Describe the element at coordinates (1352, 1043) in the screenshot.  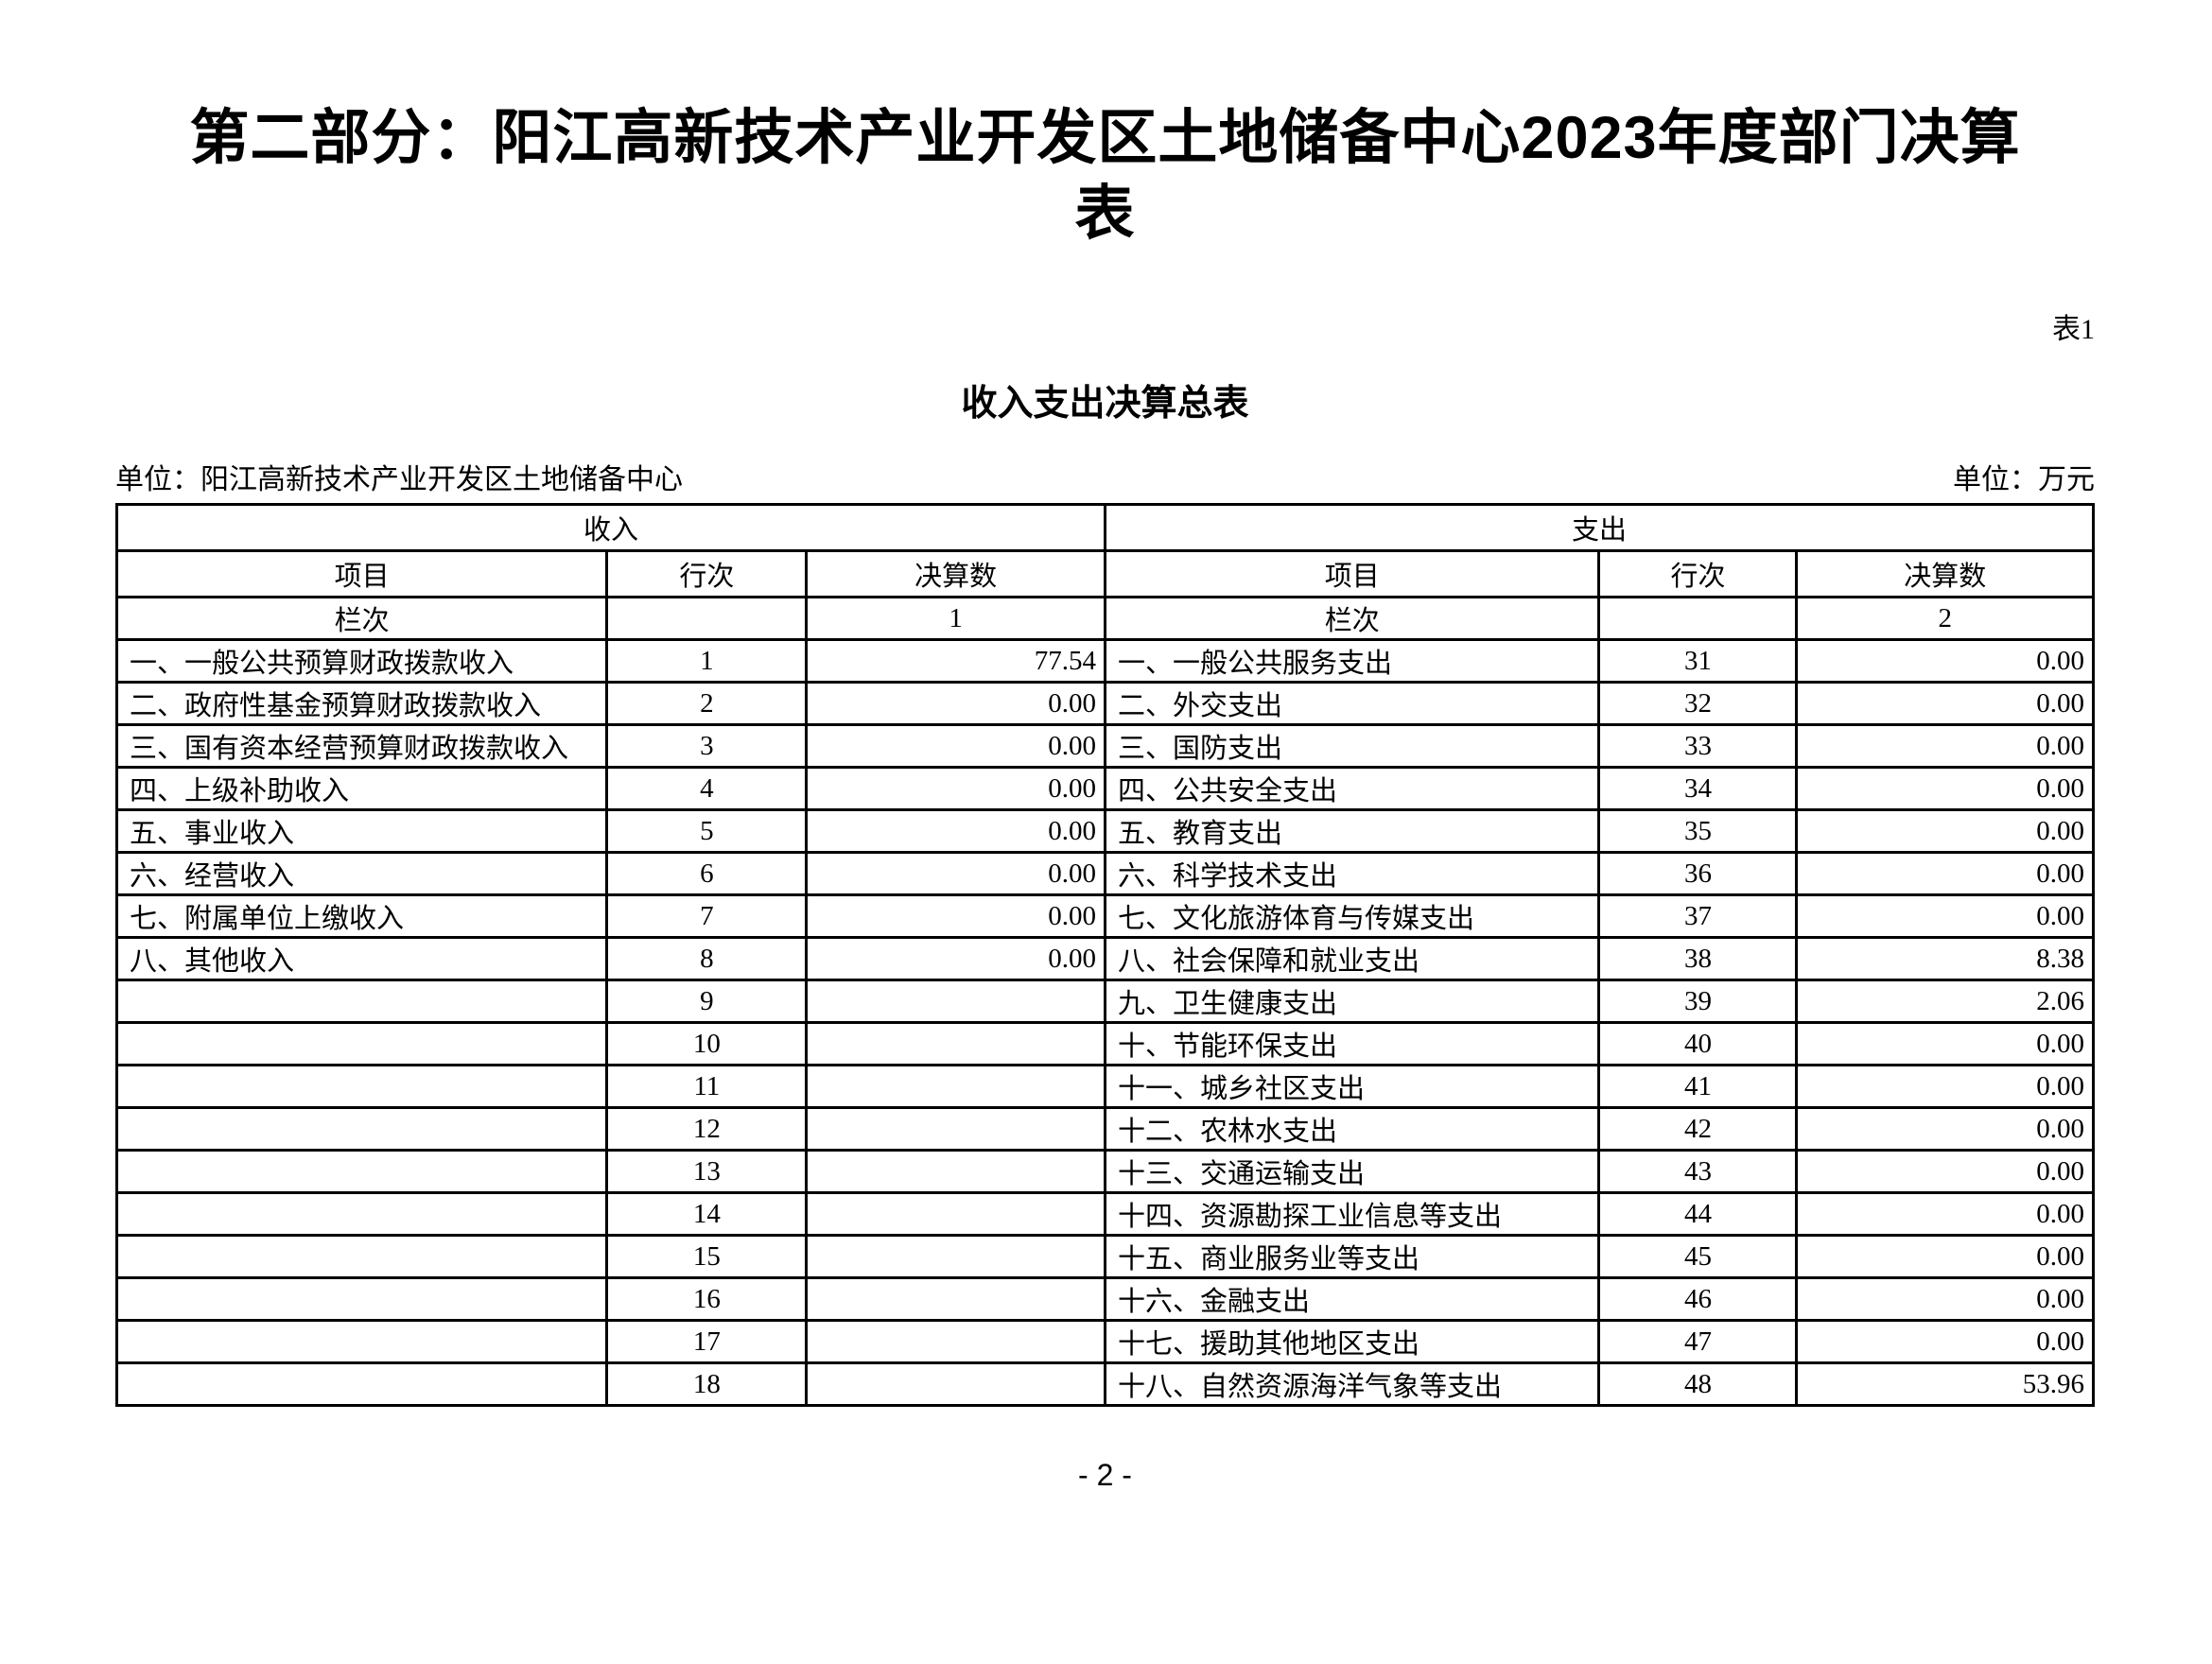
I see `expenditure-item-cell: 十、节能环保支出` at that location.